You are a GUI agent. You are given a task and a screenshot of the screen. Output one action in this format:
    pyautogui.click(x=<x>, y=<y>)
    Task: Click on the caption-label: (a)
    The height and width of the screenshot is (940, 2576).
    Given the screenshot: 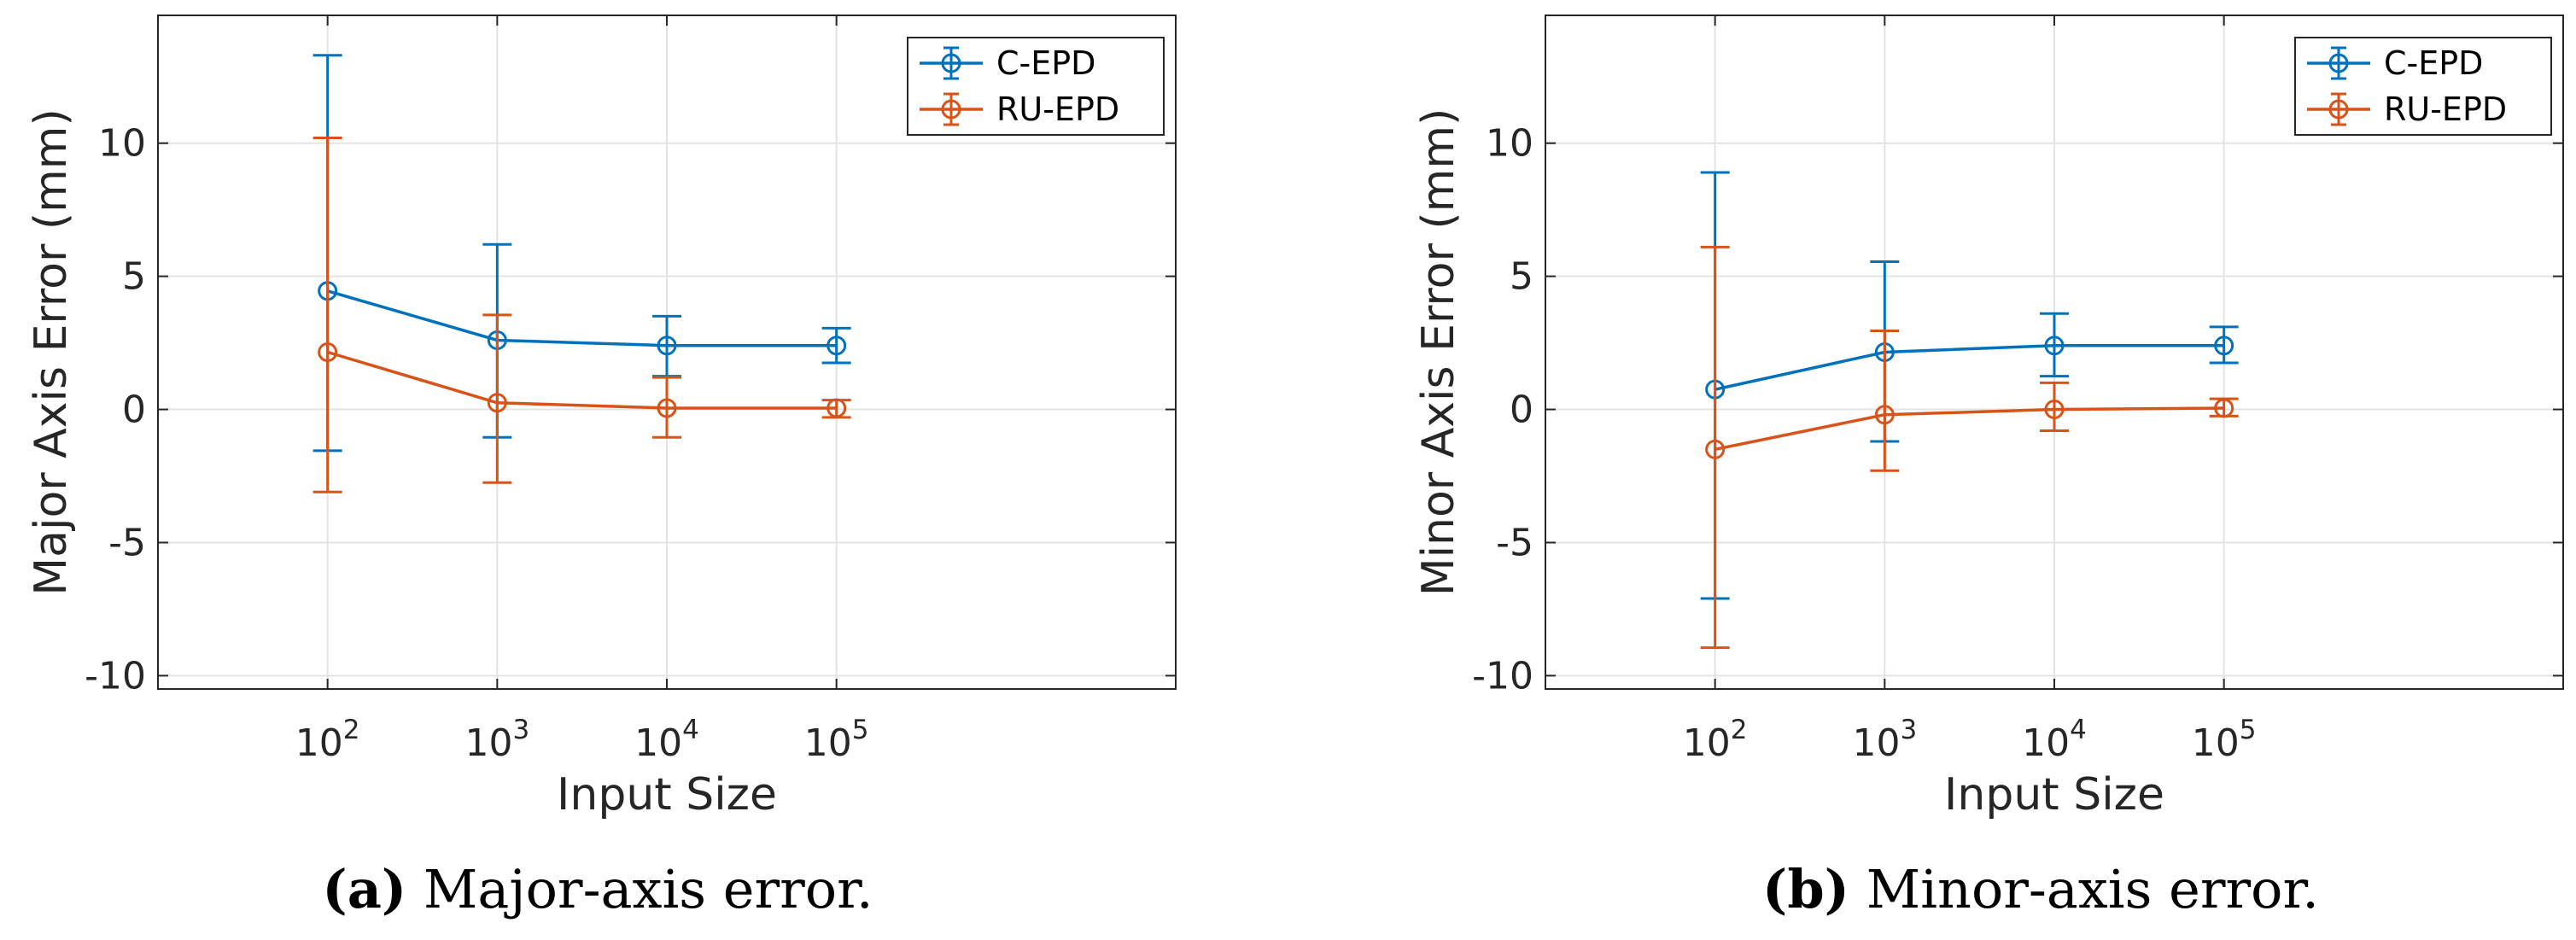 What is the action you would take?
    pyautogui.click(x=364, y=889)
    